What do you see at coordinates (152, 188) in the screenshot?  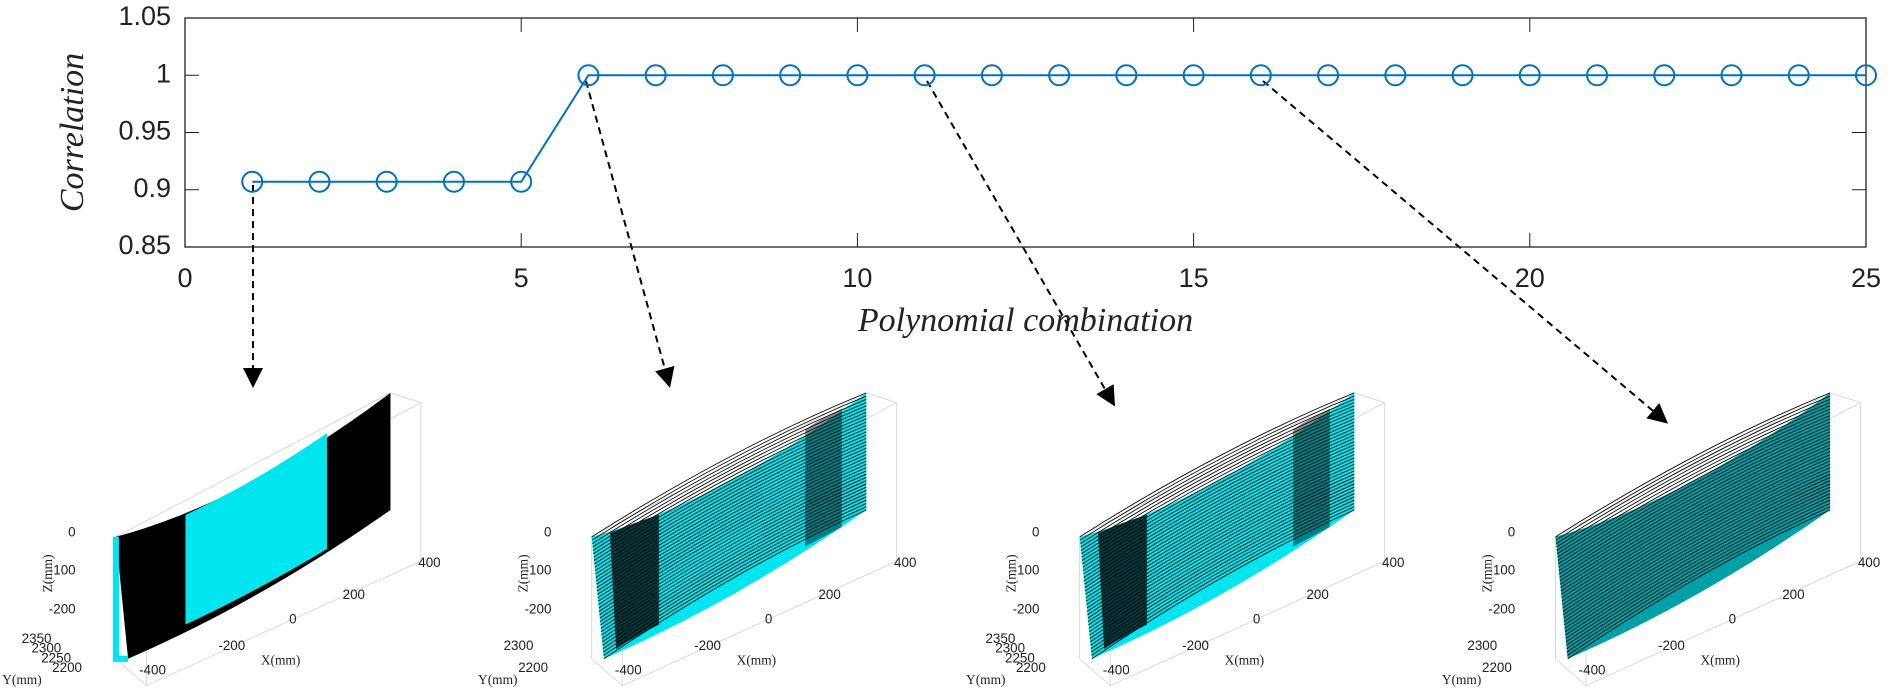 I see `y-tick-label: 0.9` at bounding box center [152, 188].